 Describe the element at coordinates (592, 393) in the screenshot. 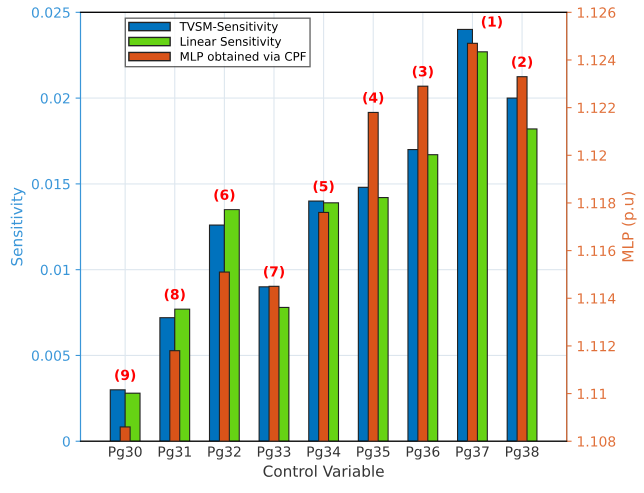

I see `y2-tick-label: 1.11` at that location.